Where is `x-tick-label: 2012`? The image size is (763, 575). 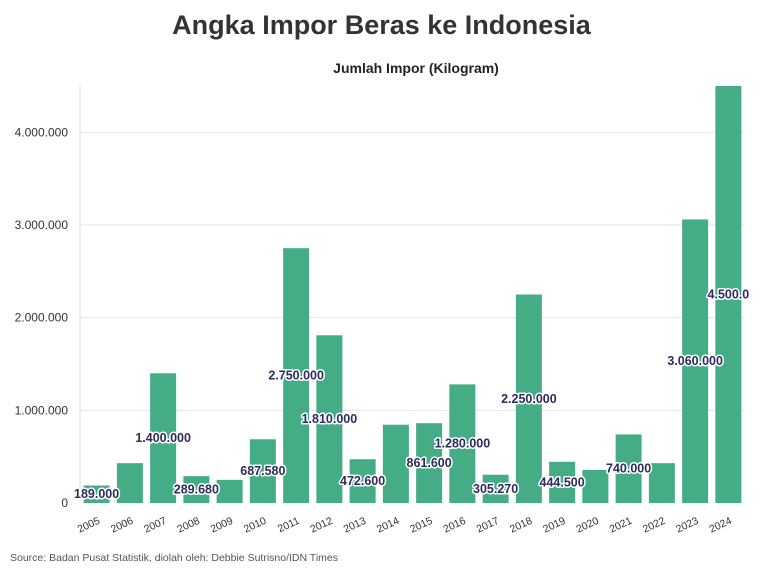
x-tick-label: 2012 is located at coordinates (321, 525).